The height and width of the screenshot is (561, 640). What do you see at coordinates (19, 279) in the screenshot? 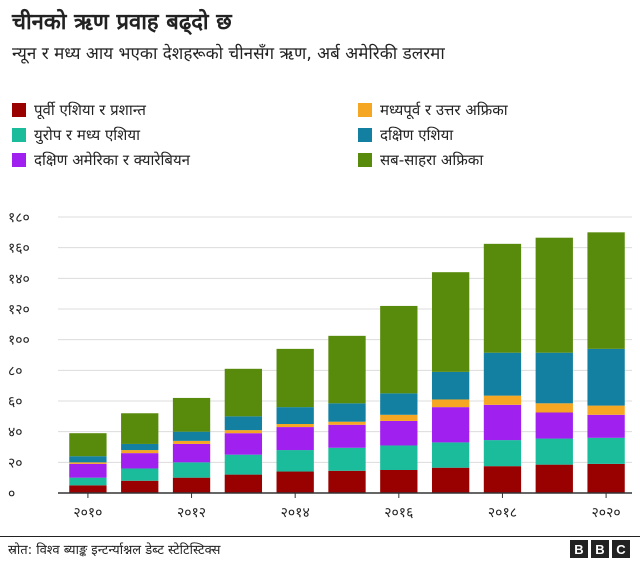
I see `y-tick-label: १४०` at bounding box center [19, 279].